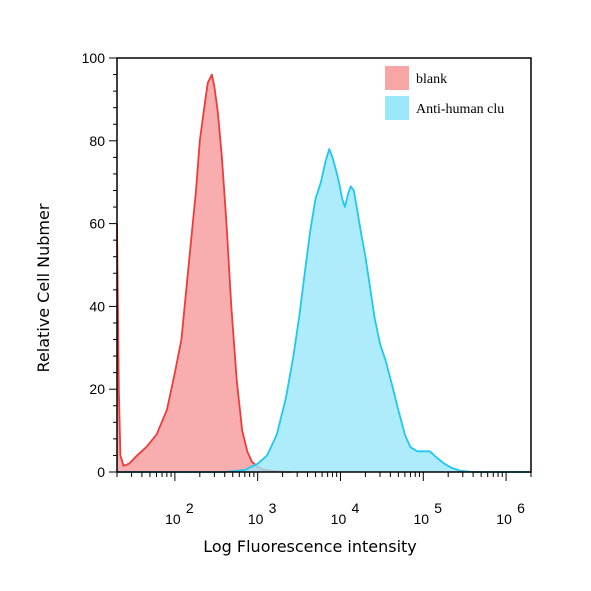 The height and width of the screenshot is (591, 591). Describe the element at coordinates (355, 508) in the screenshot. I see `x-tick-exponent: 4` at that location.